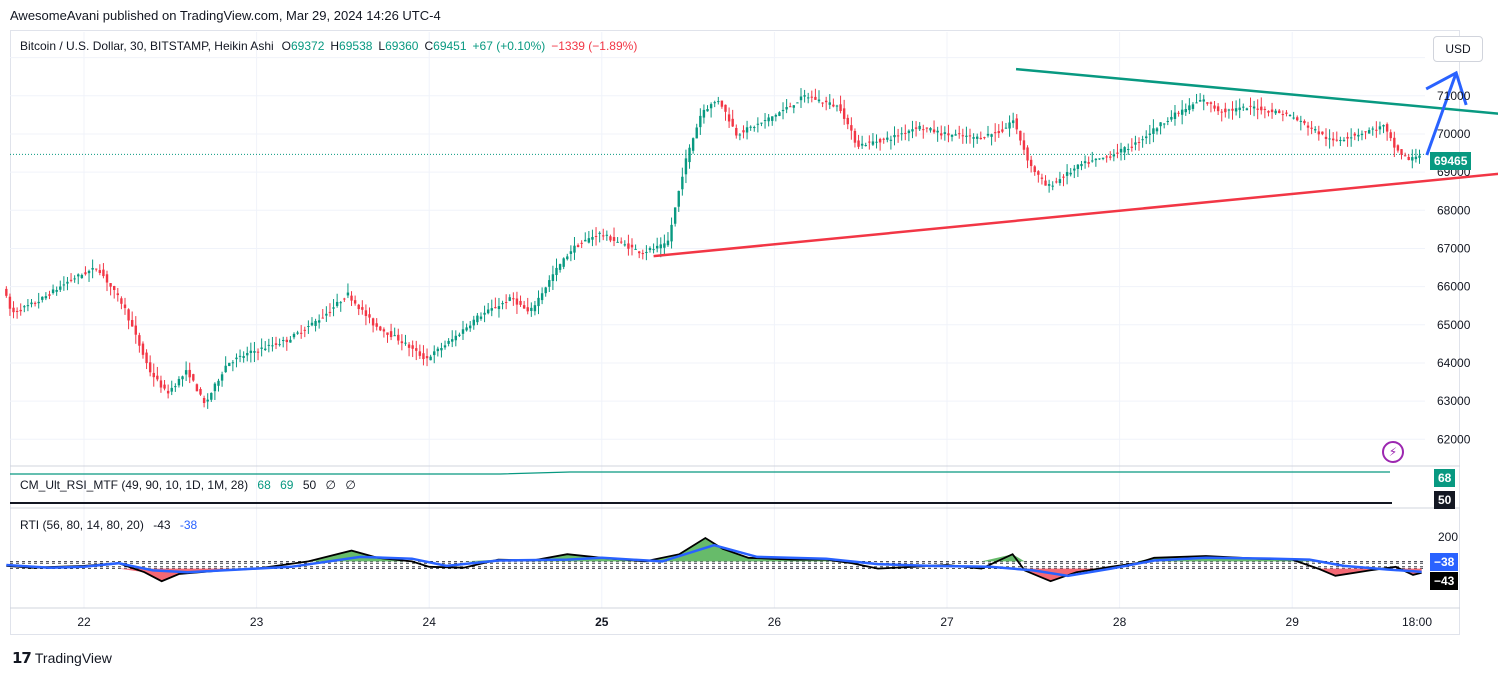 The height and width of the screenshot is (677, 1498). Describe the element at coordinates (309, 485) in the screenshot. I see `rsi-mtf-v3: 50` at that location.